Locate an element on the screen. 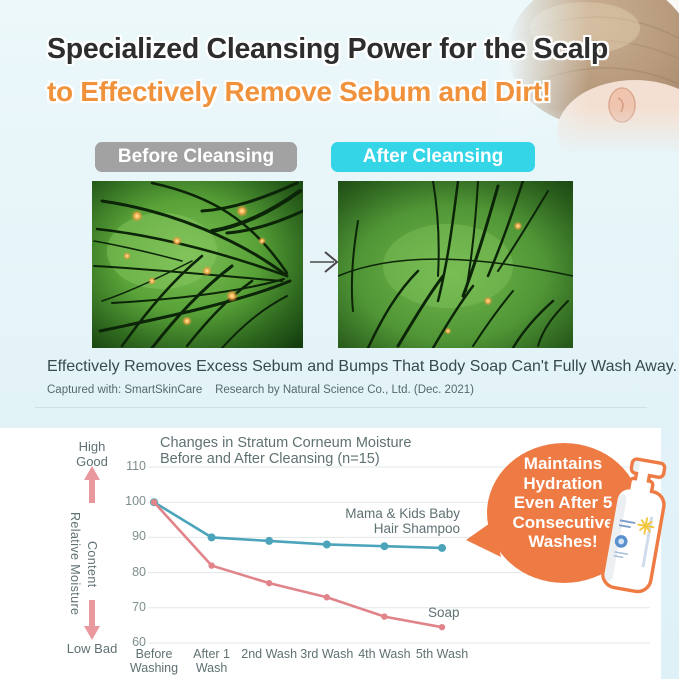  scalp-after-image is located at coordinates (455, 266).